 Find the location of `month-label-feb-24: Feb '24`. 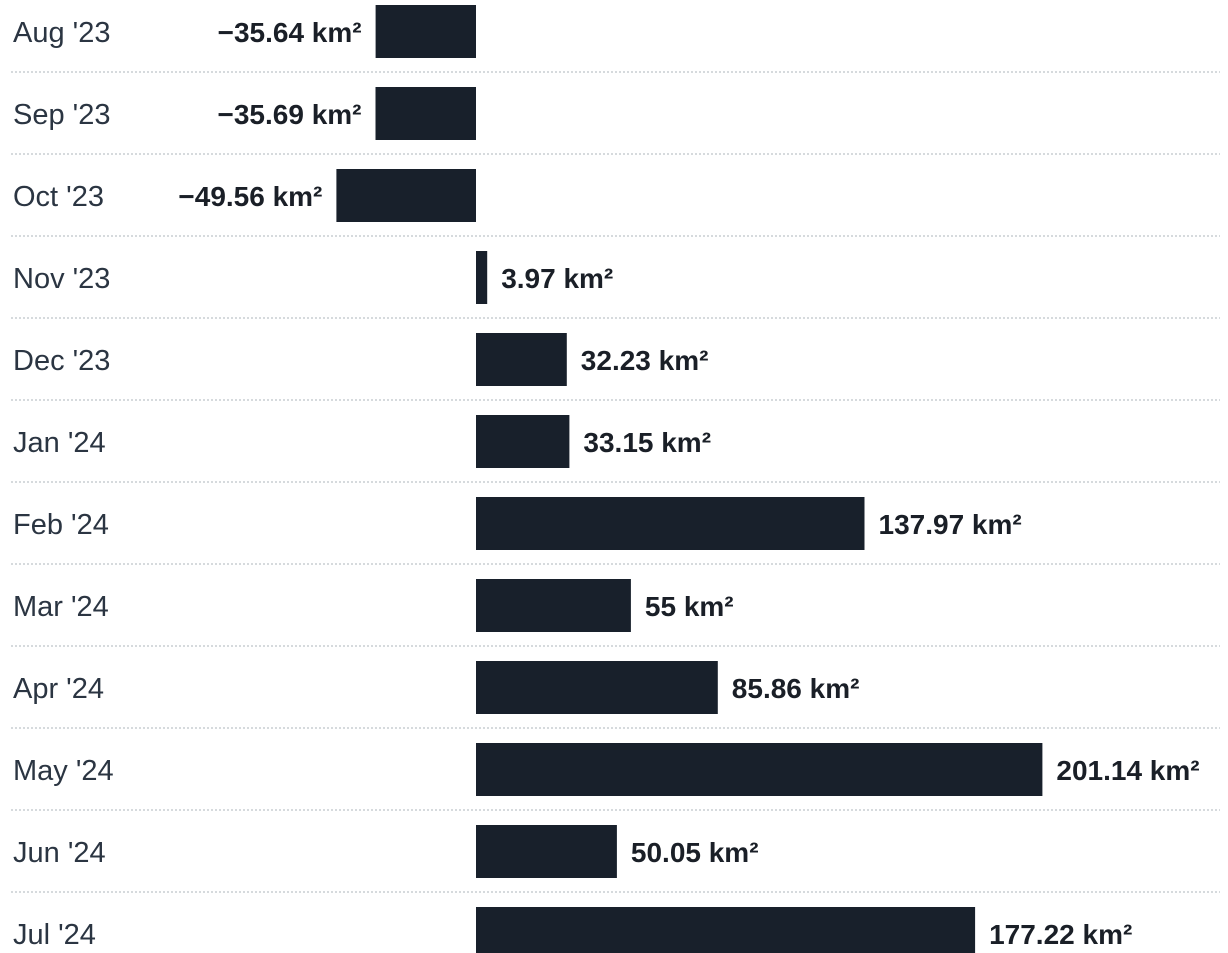

month-label-feb-24: Feb '24 is located at coordinates (61, 525).